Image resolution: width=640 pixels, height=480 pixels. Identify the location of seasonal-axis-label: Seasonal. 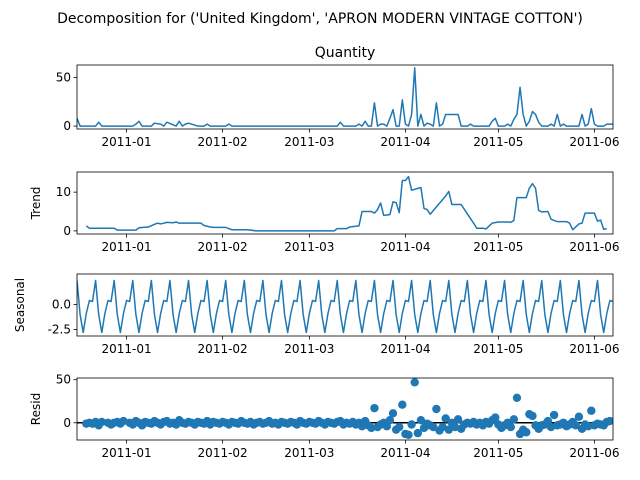
(20, 305).